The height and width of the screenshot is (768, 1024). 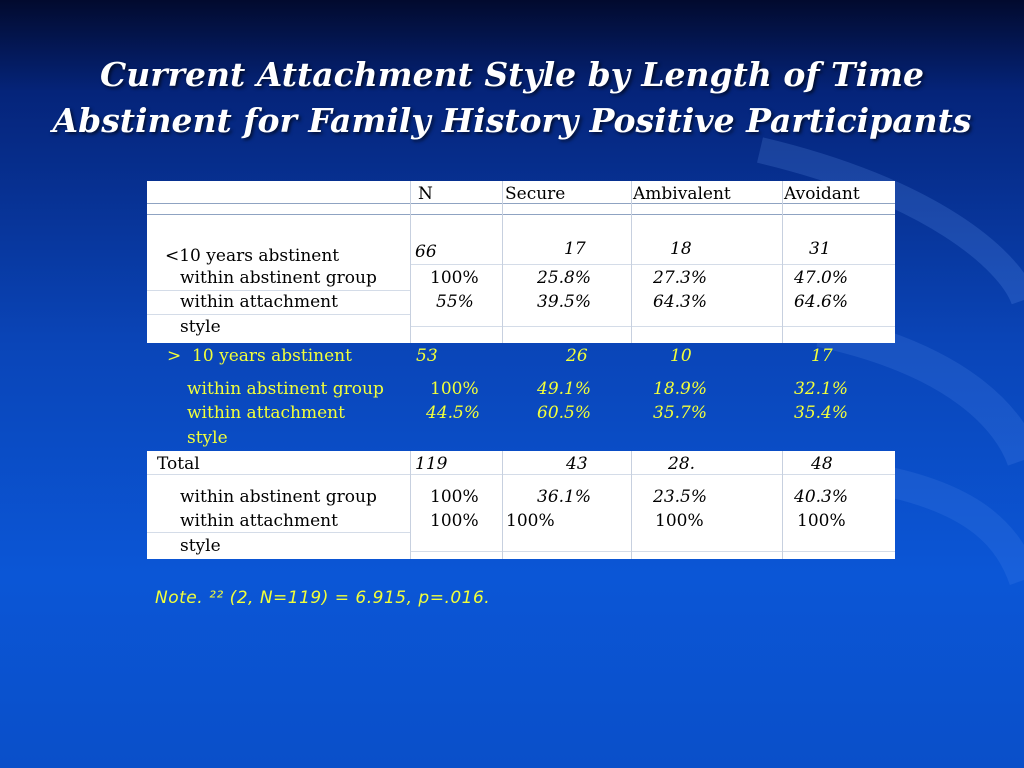 What do you see at coordinates (535, 194) in the screenshot?
I see `column-header-secure: Secure` at bounding box center [535, 194].